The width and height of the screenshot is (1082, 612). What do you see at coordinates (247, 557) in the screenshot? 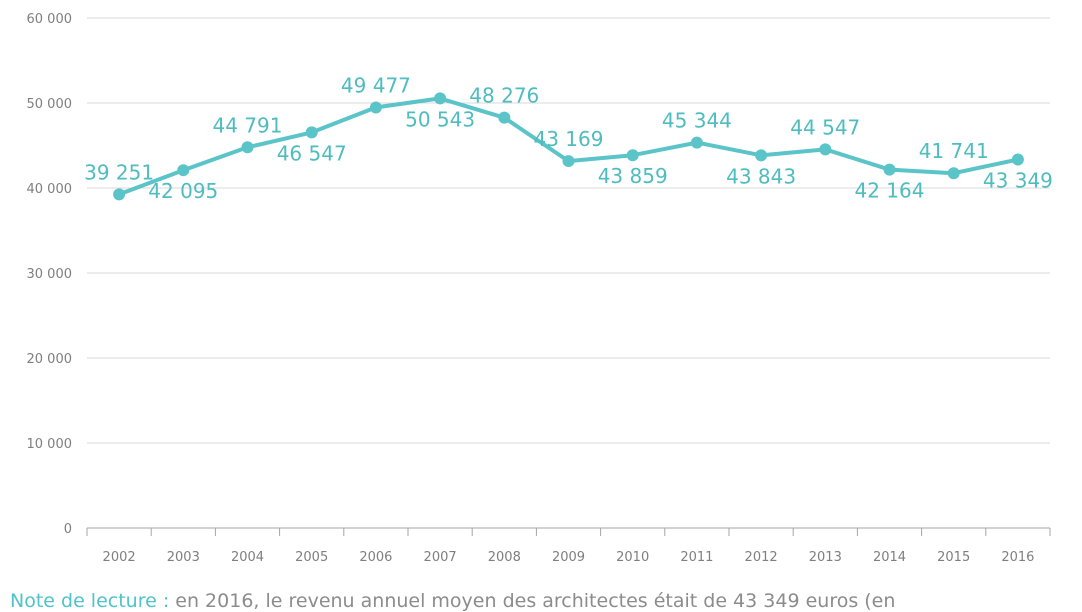
I see `x-tick-label: 2004` at bounding box center [247, 557].